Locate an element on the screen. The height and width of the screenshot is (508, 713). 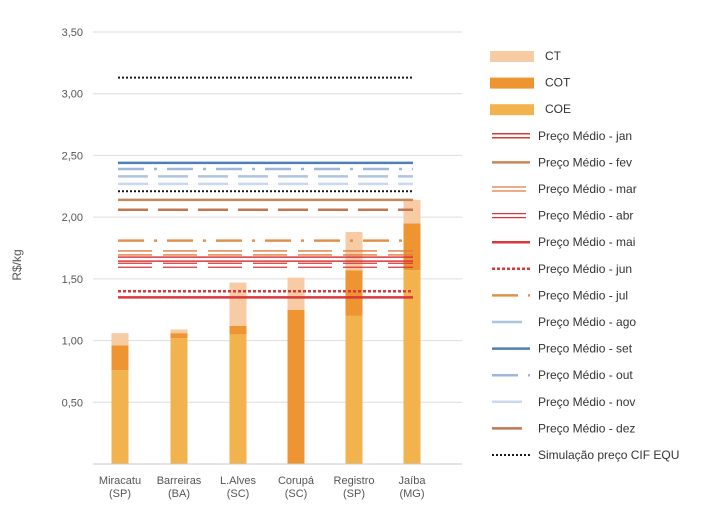
legend-label: CT is located at coordinates (553, 56).